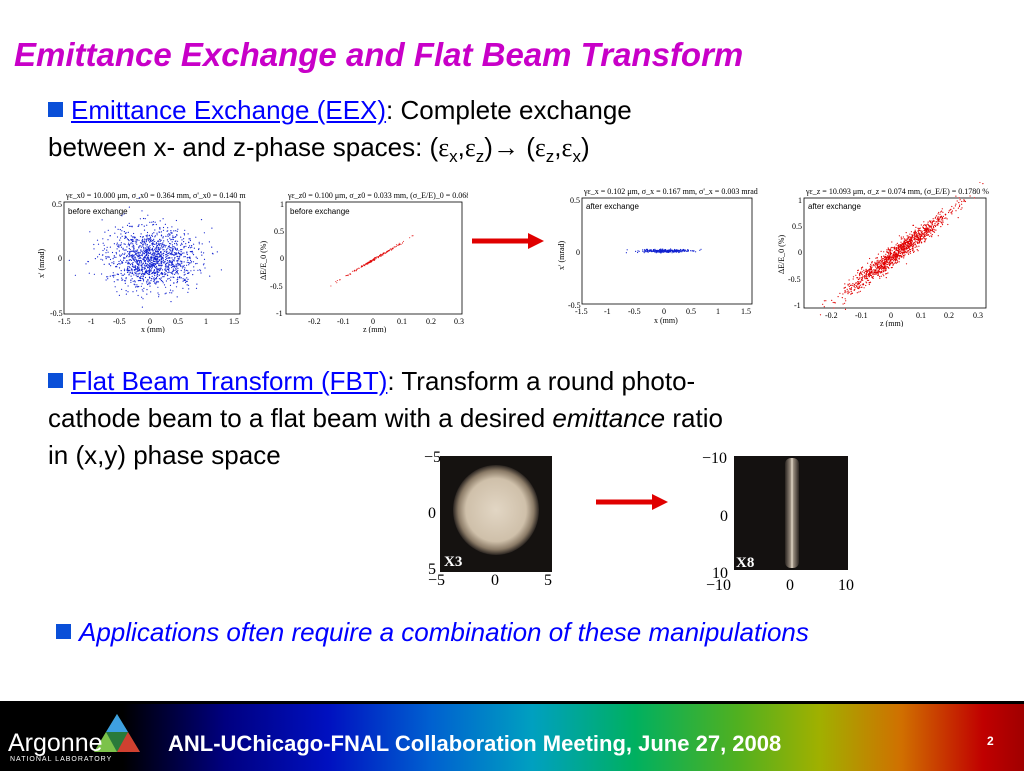 The width and height of the screenshot is (1024, 771). What do you see at coordinates (153, 329) in the screenshot?
I see `x-axis-label: x (mm)` at bounding box center [153, 329].